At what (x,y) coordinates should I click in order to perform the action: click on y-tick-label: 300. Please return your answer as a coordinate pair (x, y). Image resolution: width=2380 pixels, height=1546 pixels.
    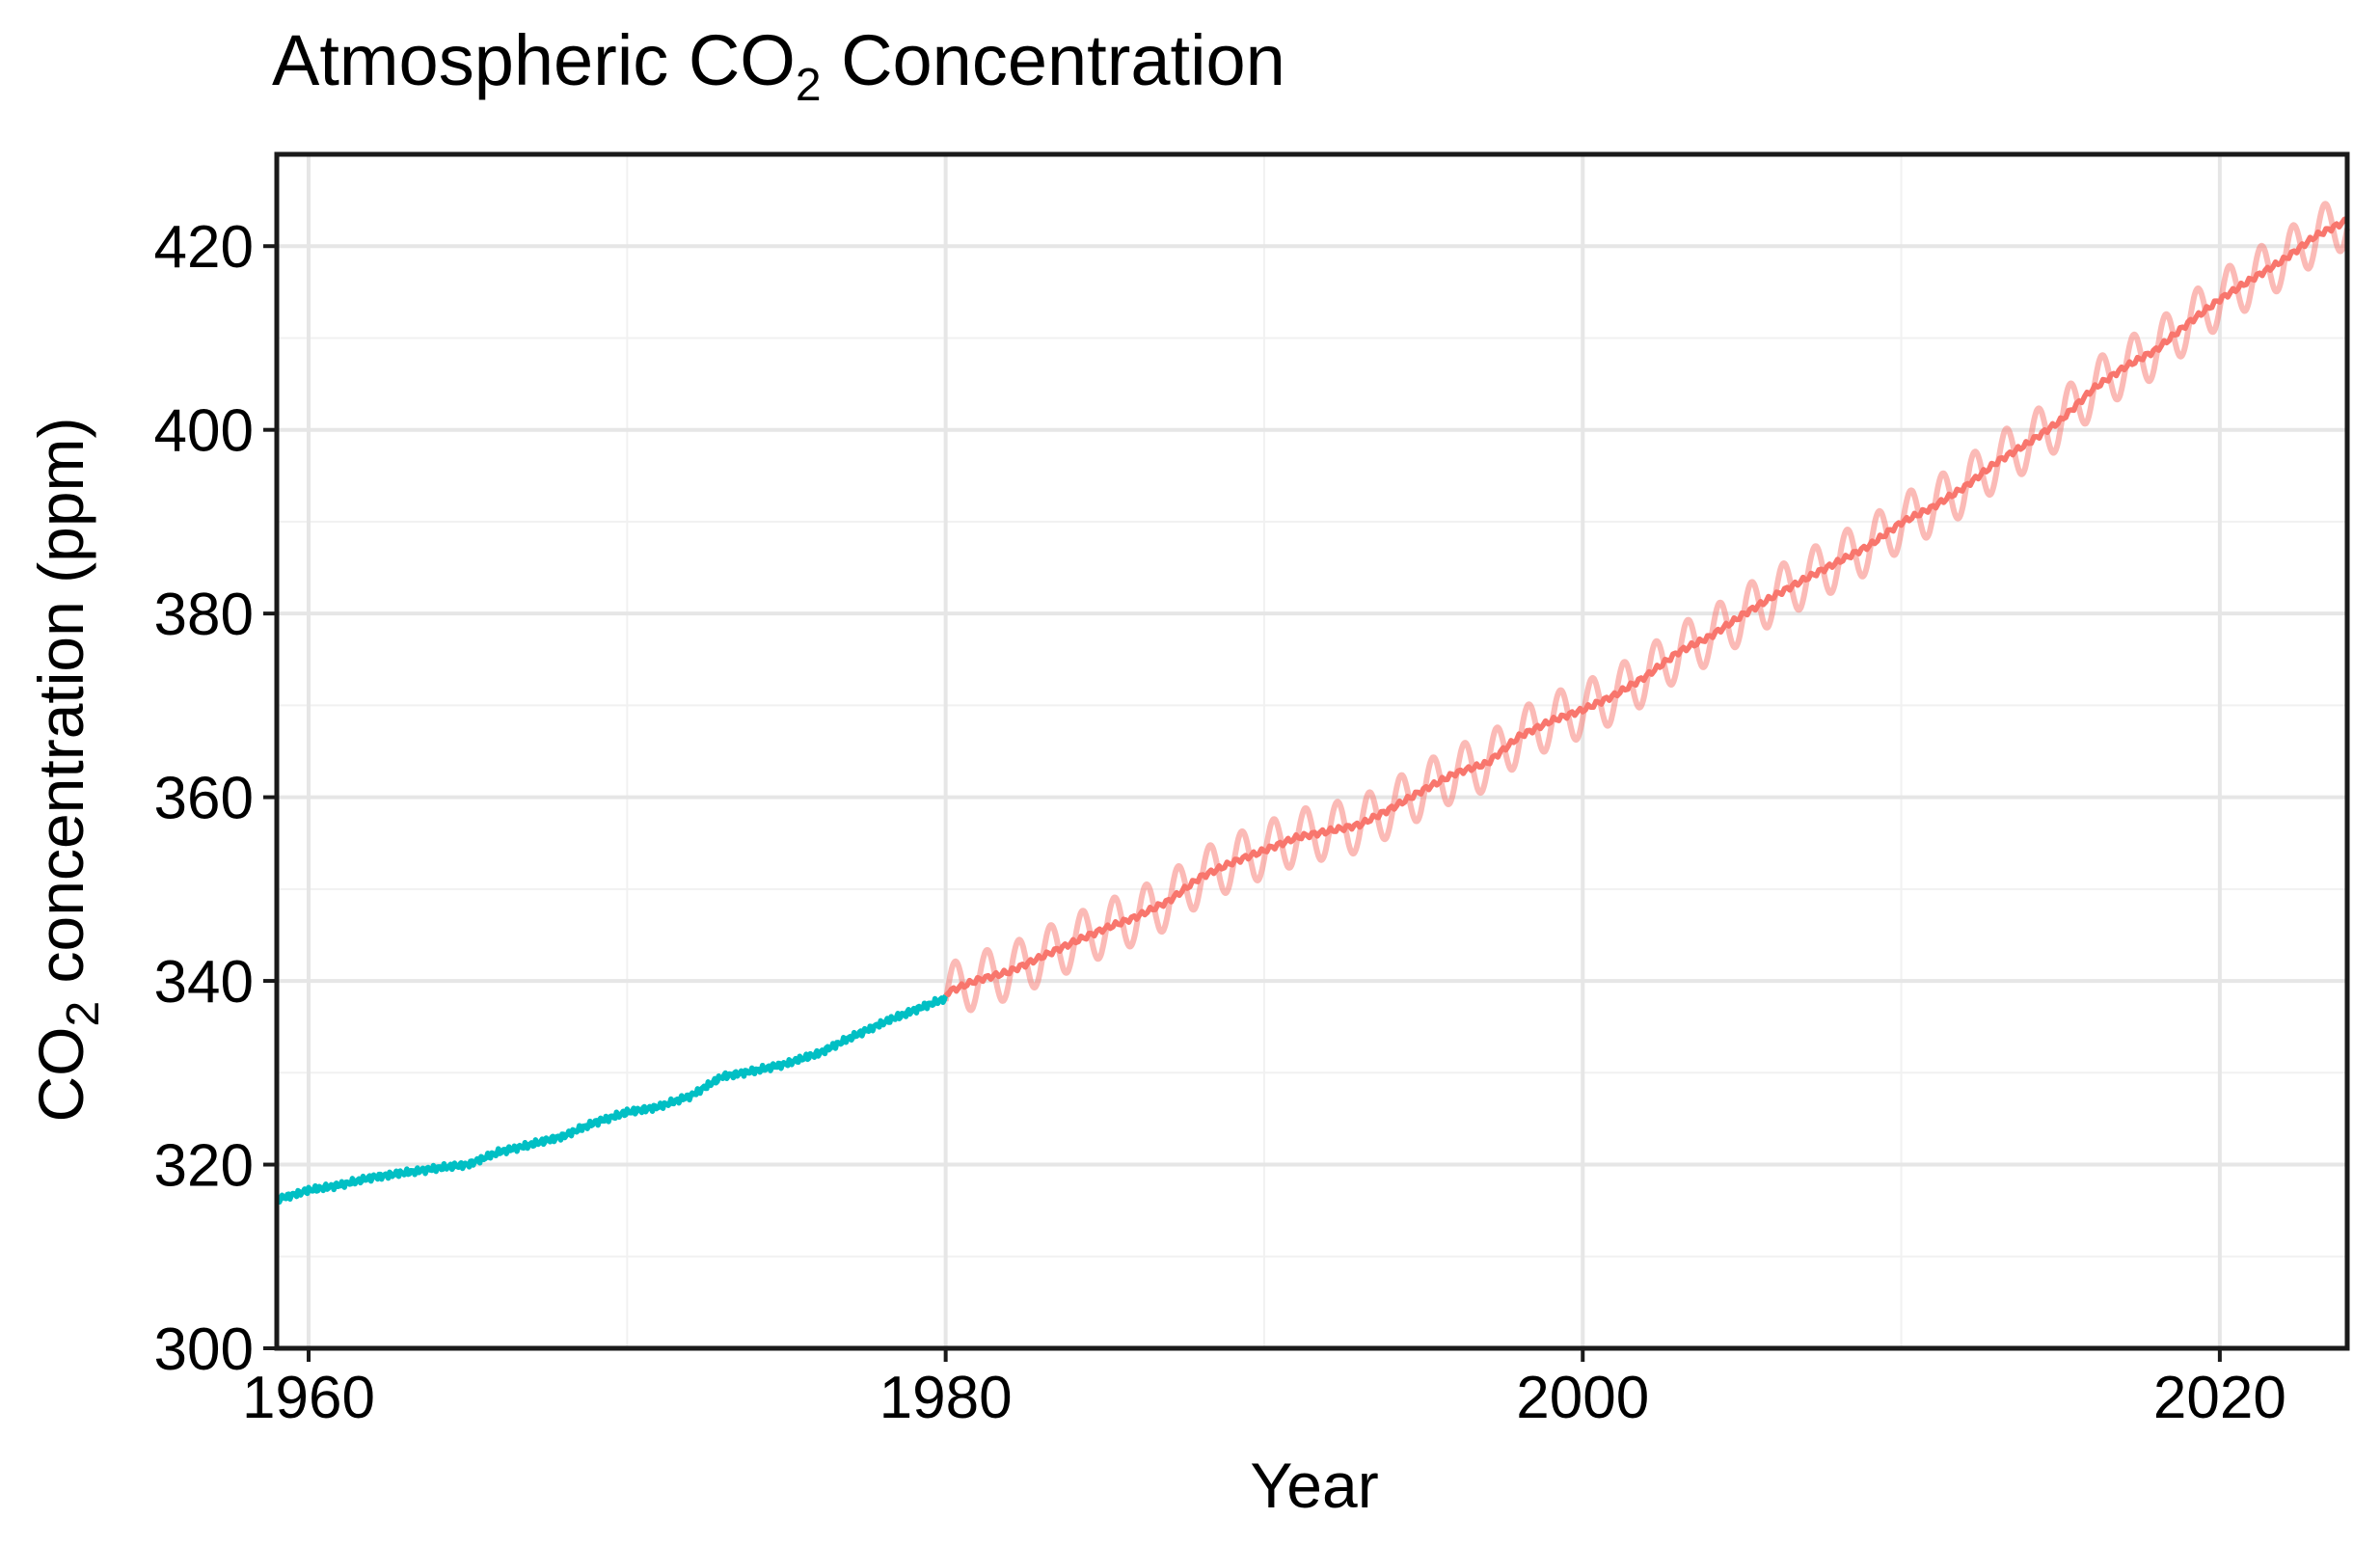
    Looking at the image, I should click on (204, 1349).